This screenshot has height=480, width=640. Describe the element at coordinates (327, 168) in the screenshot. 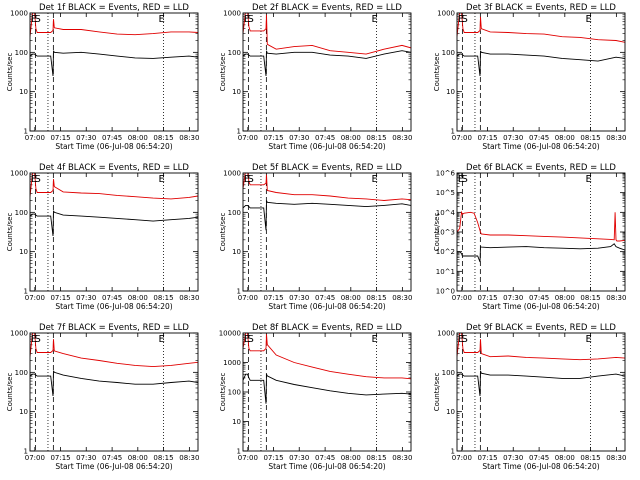

I see `panel-title: Det 5f BLACK = Events, RED = LLD` at that location.